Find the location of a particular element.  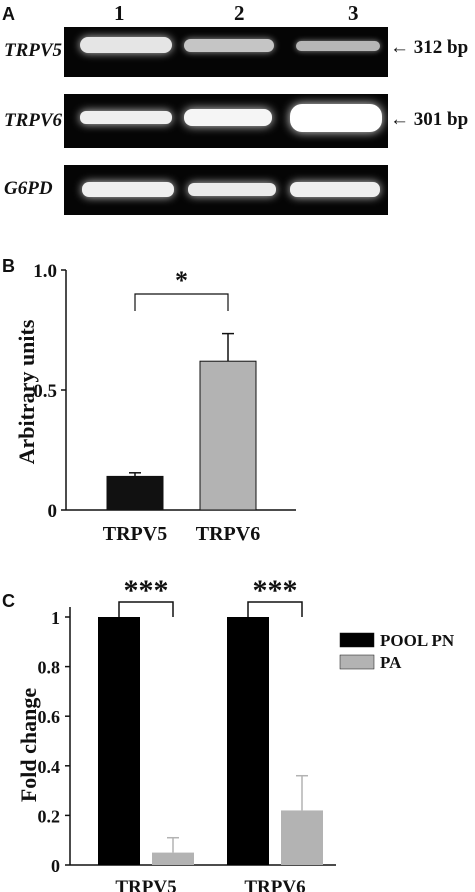

chart-c-ytick-label: 1 is located at coordinates (55, 618).